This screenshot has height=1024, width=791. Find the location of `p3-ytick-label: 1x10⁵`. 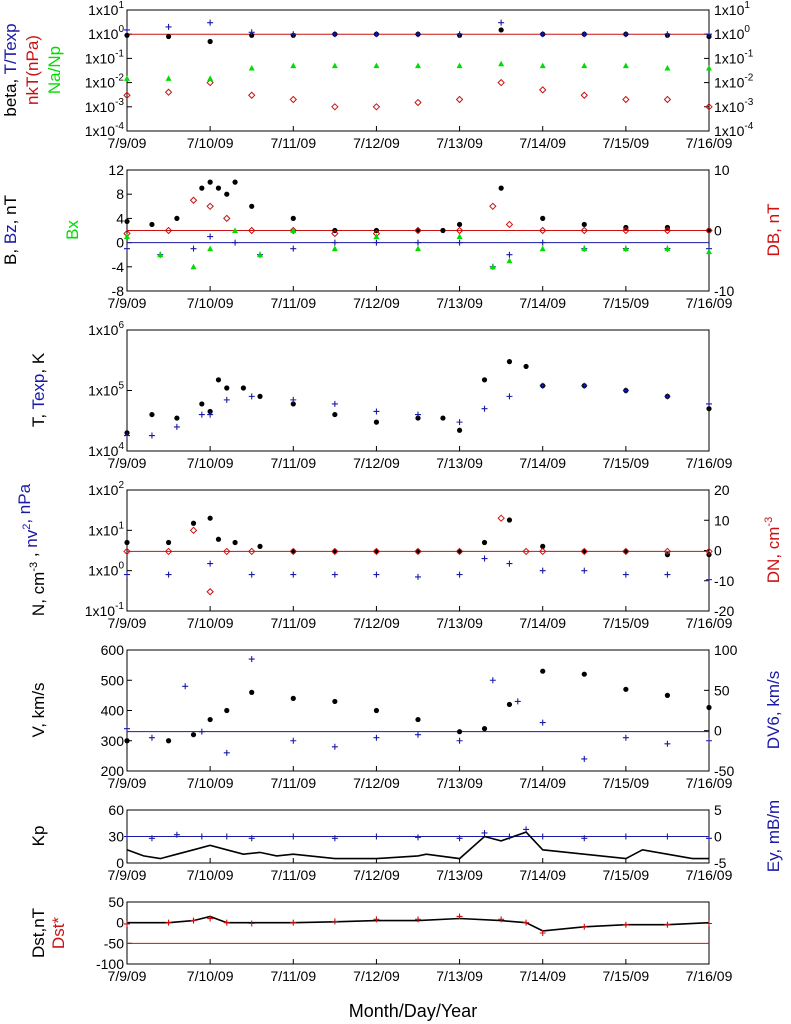

p3-ytick-label: 1x10⁵ is located at coordinates (106, 390).